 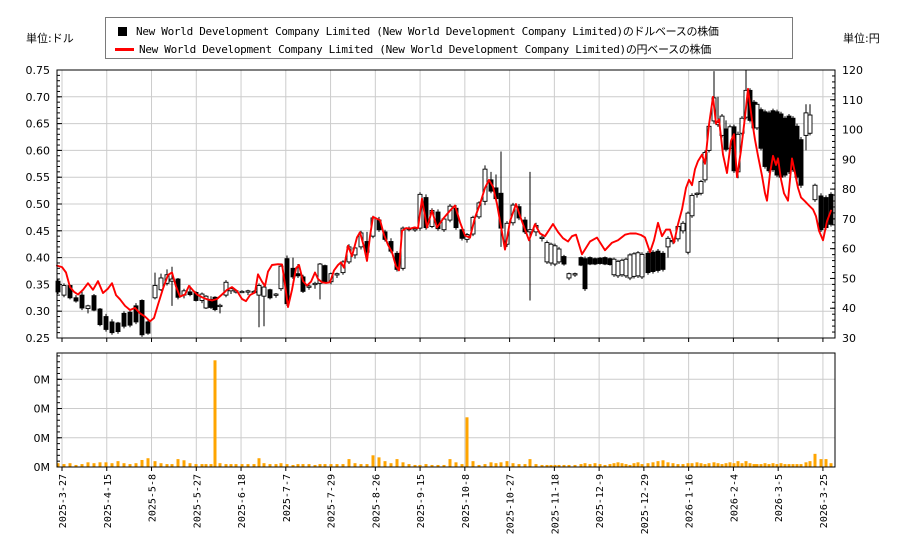 What do you see at coordinates (63, 501) in the screenshot?
I see `date-tick-label: 2025-3-27` at bounding box center [63, 501].